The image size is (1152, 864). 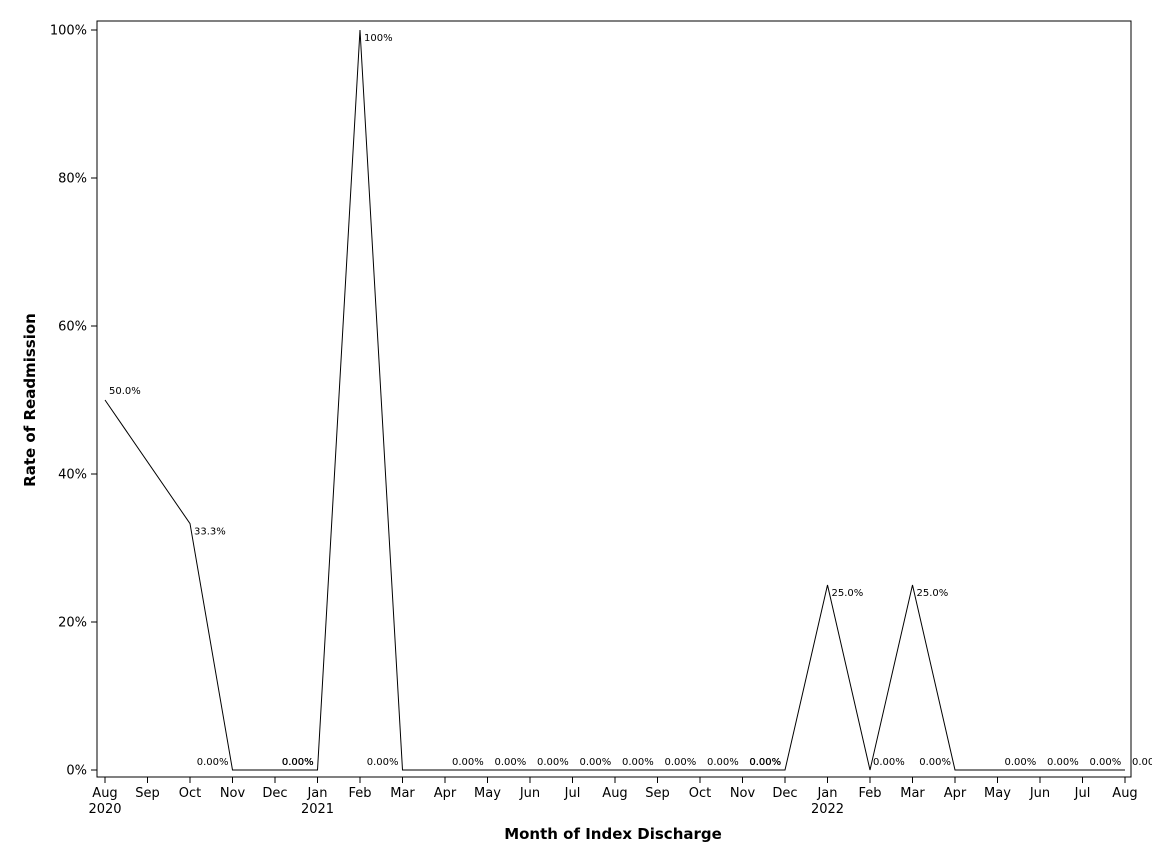 I want to click on y-tick-label: 80%, so click(x=72, y=179).